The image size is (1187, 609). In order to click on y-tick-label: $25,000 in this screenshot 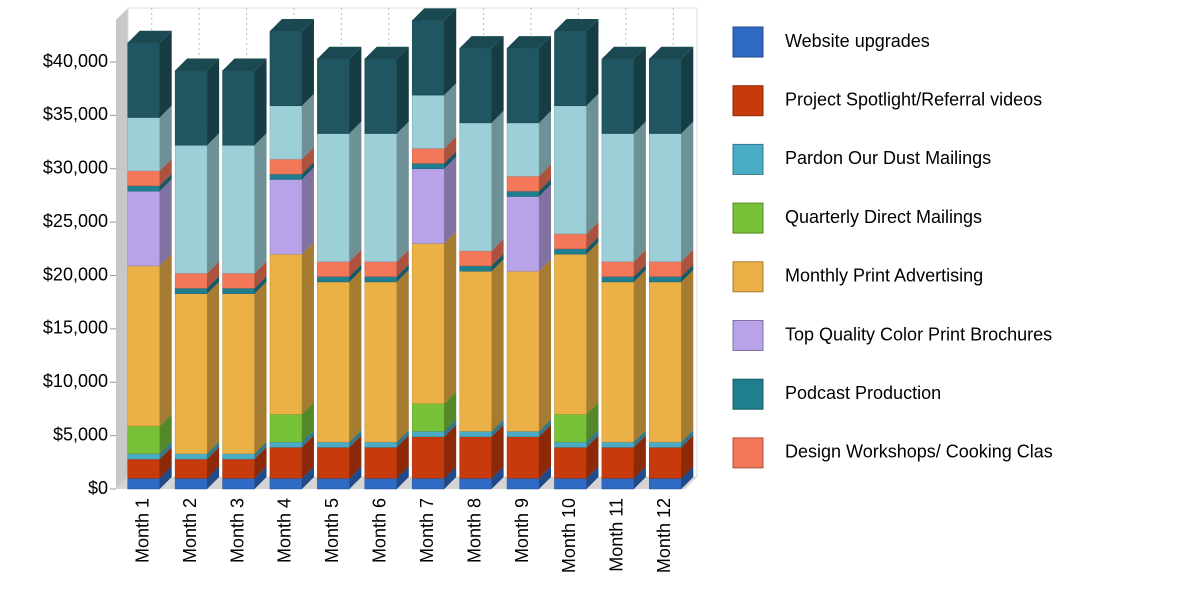, I will do `click(75, 221)`.